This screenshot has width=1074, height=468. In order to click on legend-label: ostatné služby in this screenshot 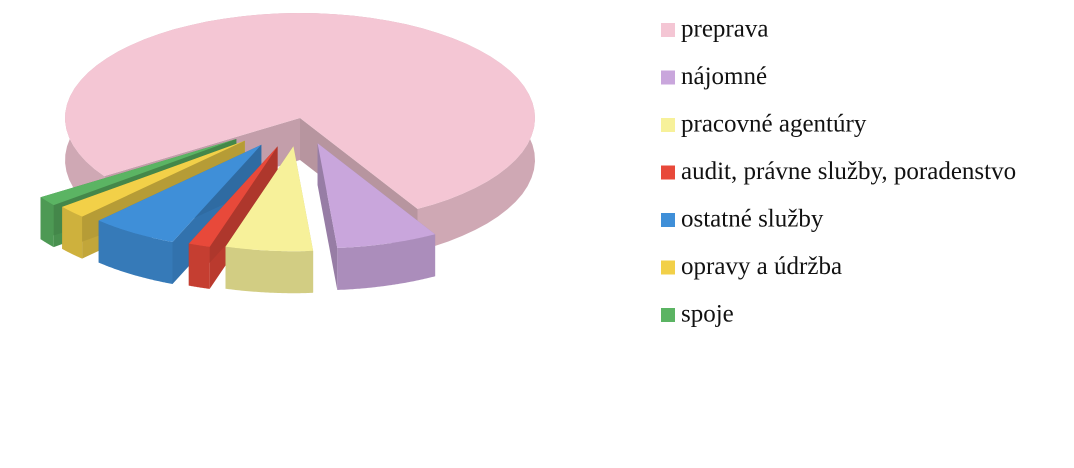, I will do `click(752, 219)`.